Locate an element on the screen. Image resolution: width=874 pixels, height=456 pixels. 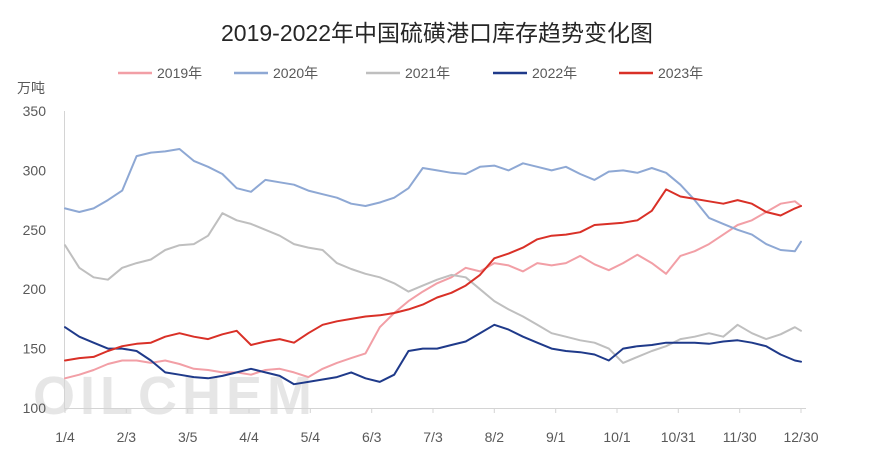
legend-label: 2020年 is located at coordinates (295, 73).